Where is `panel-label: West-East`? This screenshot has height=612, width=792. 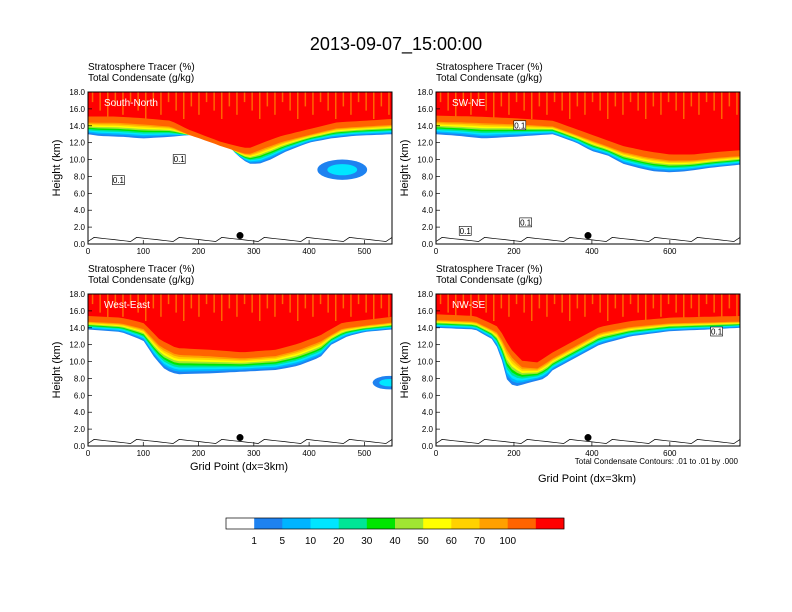
panel-label: West-East is located at coordinates (127, 305).